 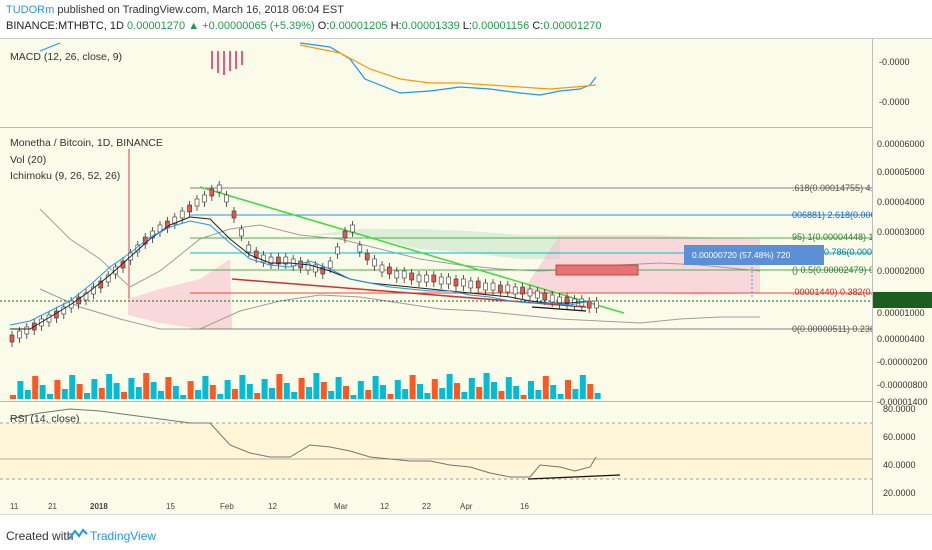 I want to click on macd-title: MACD (12, 26, close, 9), so click(x=66, y=57).